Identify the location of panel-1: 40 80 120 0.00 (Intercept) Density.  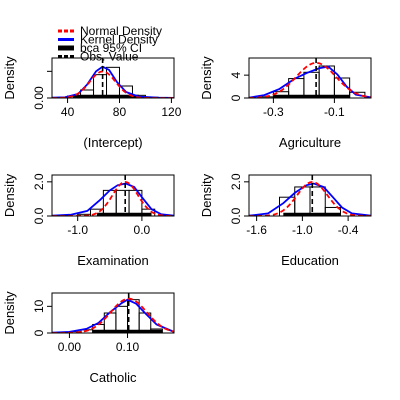
(92, 103).